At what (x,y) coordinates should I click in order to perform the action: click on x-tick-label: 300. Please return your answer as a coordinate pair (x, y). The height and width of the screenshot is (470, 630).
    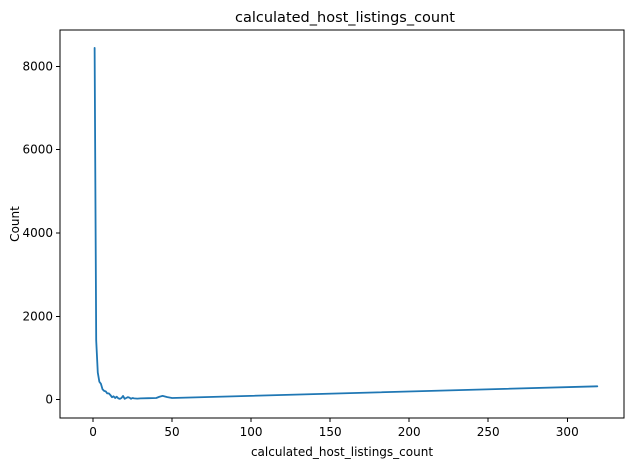
    Looking at the image, I should click on (567, 432).